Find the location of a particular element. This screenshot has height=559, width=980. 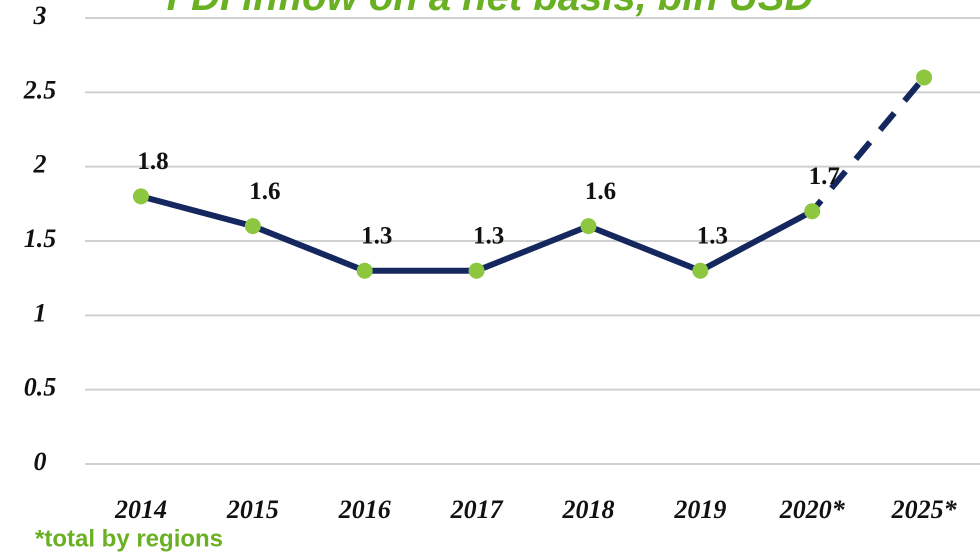

y-tick-label: 2 is located at coordinates (40, 164).